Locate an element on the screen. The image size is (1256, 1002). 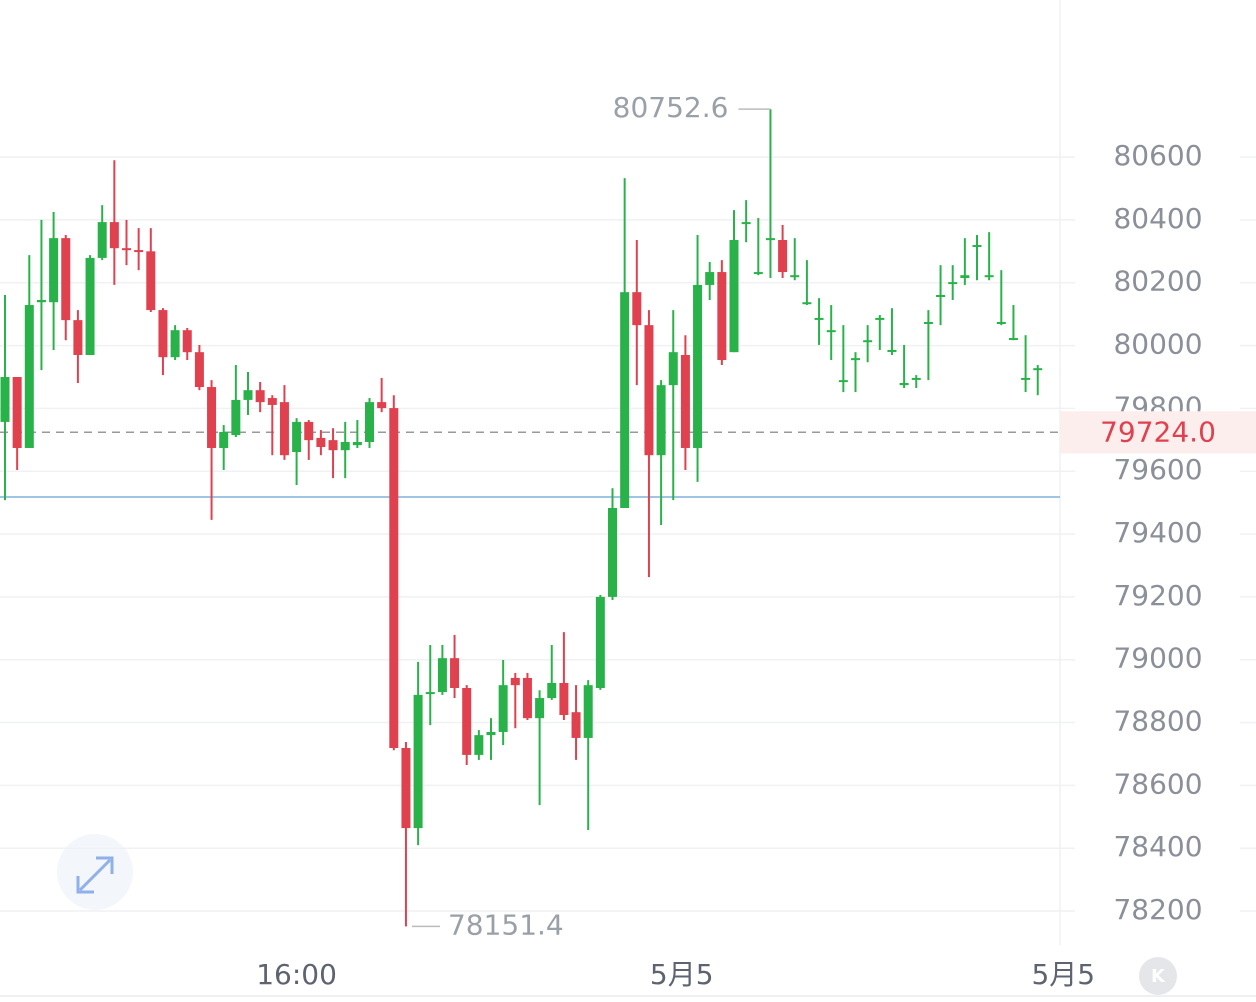
y-tick-label: 80600 is located at coordinates (1157, 155).